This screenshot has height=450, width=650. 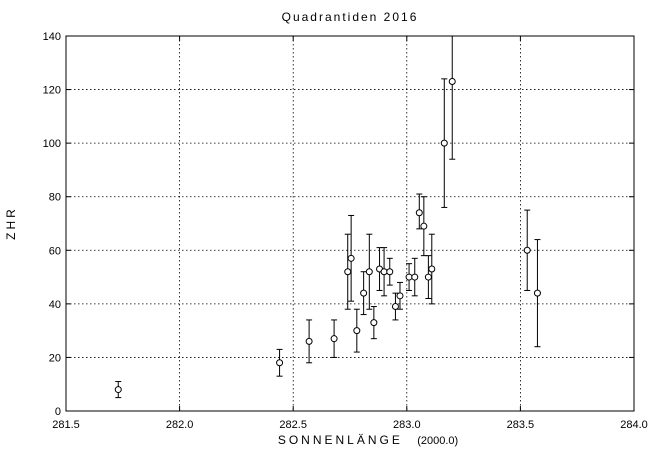 I want to click on y-tick-label: 0, so click(x=58, y=412).